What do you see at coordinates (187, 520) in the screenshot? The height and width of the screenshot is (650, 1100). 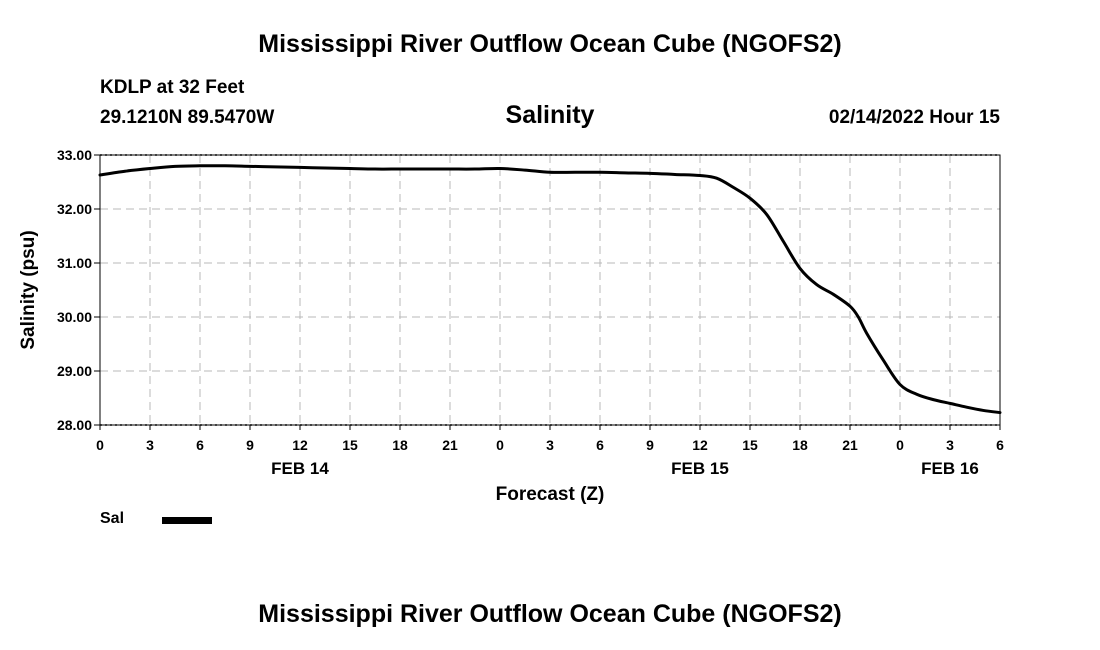 I see `legend-swatch-sal` at bounding box center [187, 520].